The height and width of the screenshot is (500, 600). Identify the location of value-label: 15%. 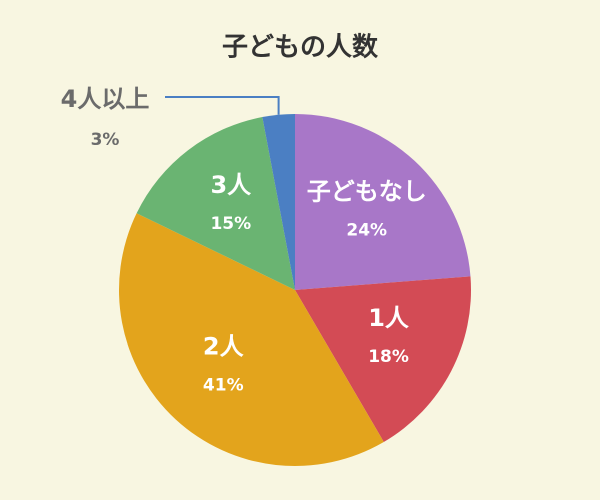
(230, 224).